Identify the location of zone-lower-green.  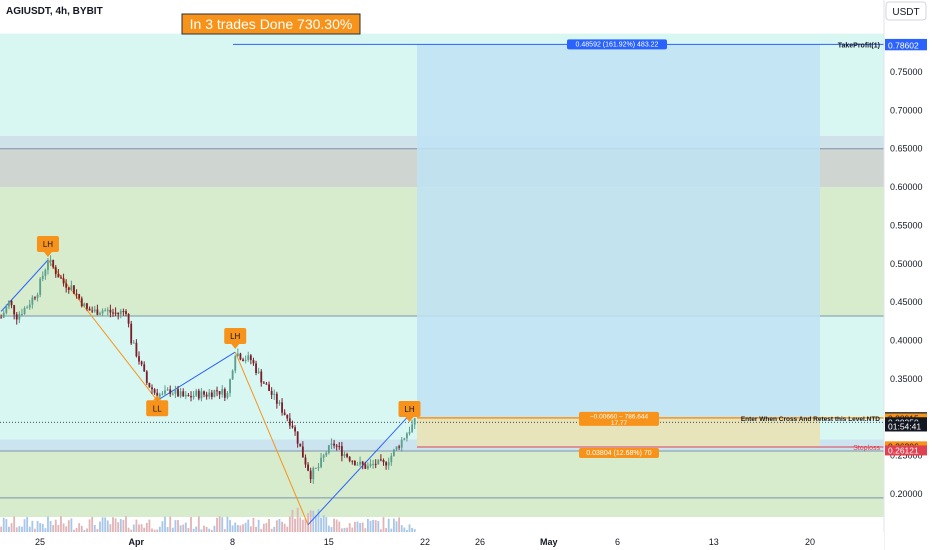
(442, 474).